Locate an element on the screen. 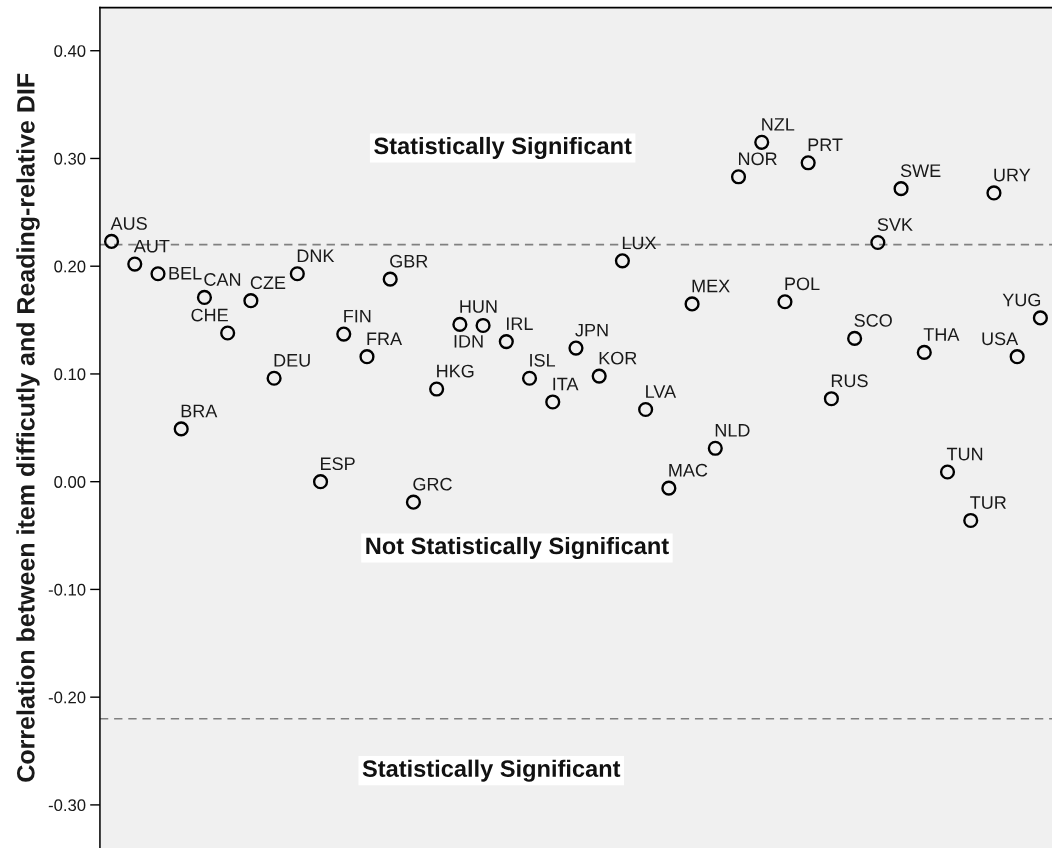 The image size is (1052, 848). data-label: RUS is located at coordinates (849, 381).